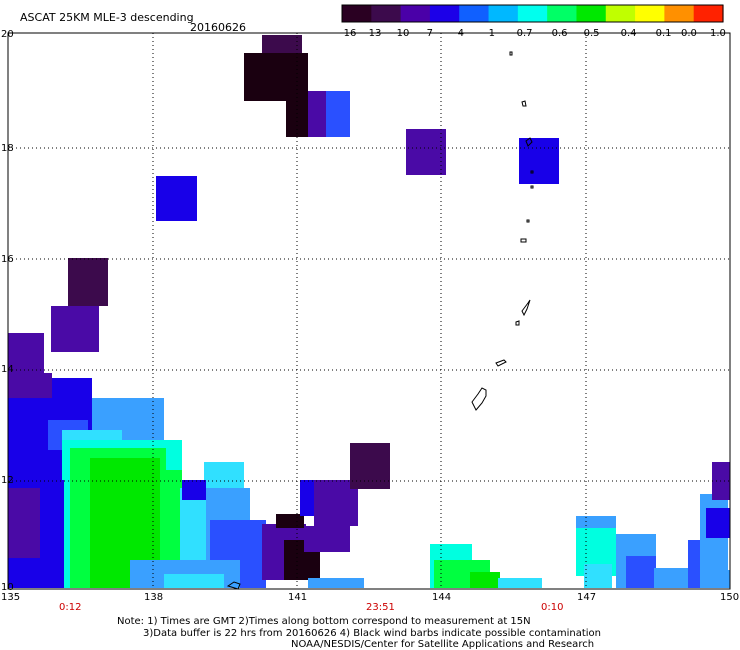 The width and height of the screenshot is (740, 650). Describe the element at coordinates (532, 187) in the screenshot. I see `island-guguan` at that location.